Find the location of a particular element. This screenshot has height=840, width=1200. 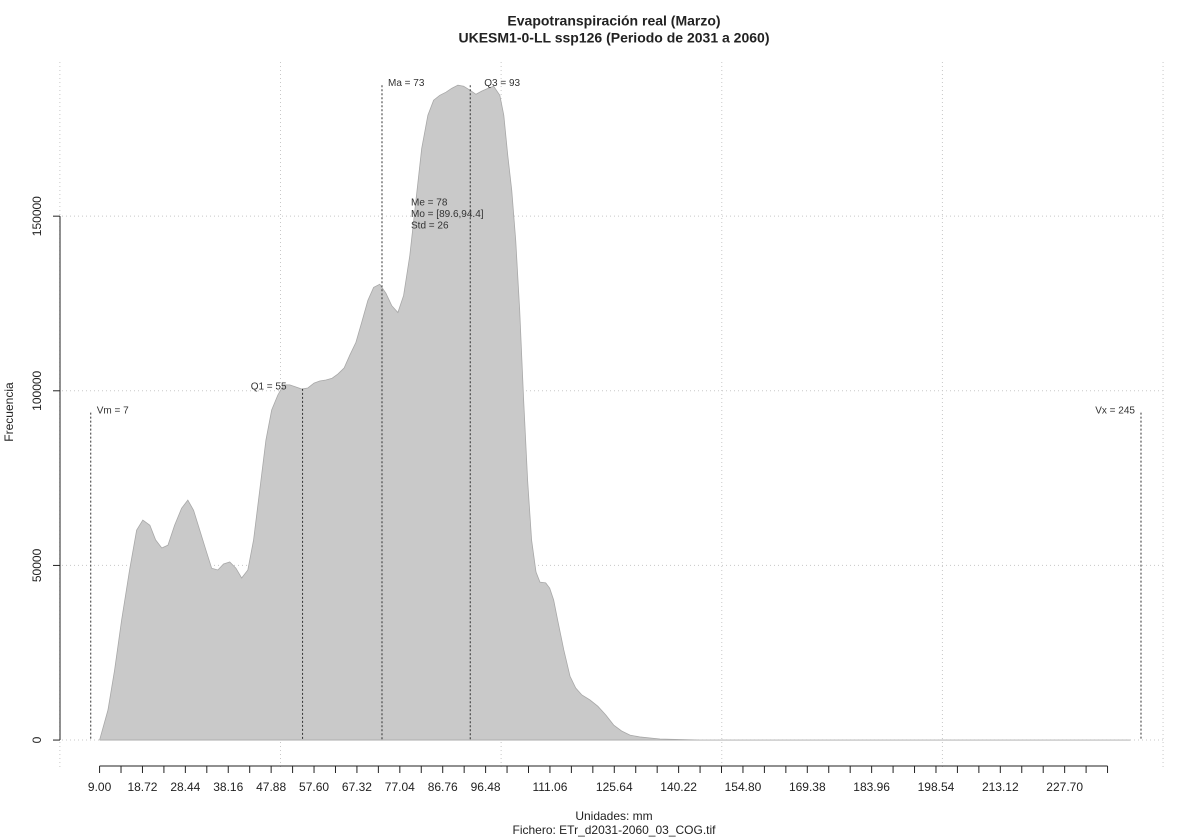

x-tick-label: 183.96 is located at coordinates (871, 787).